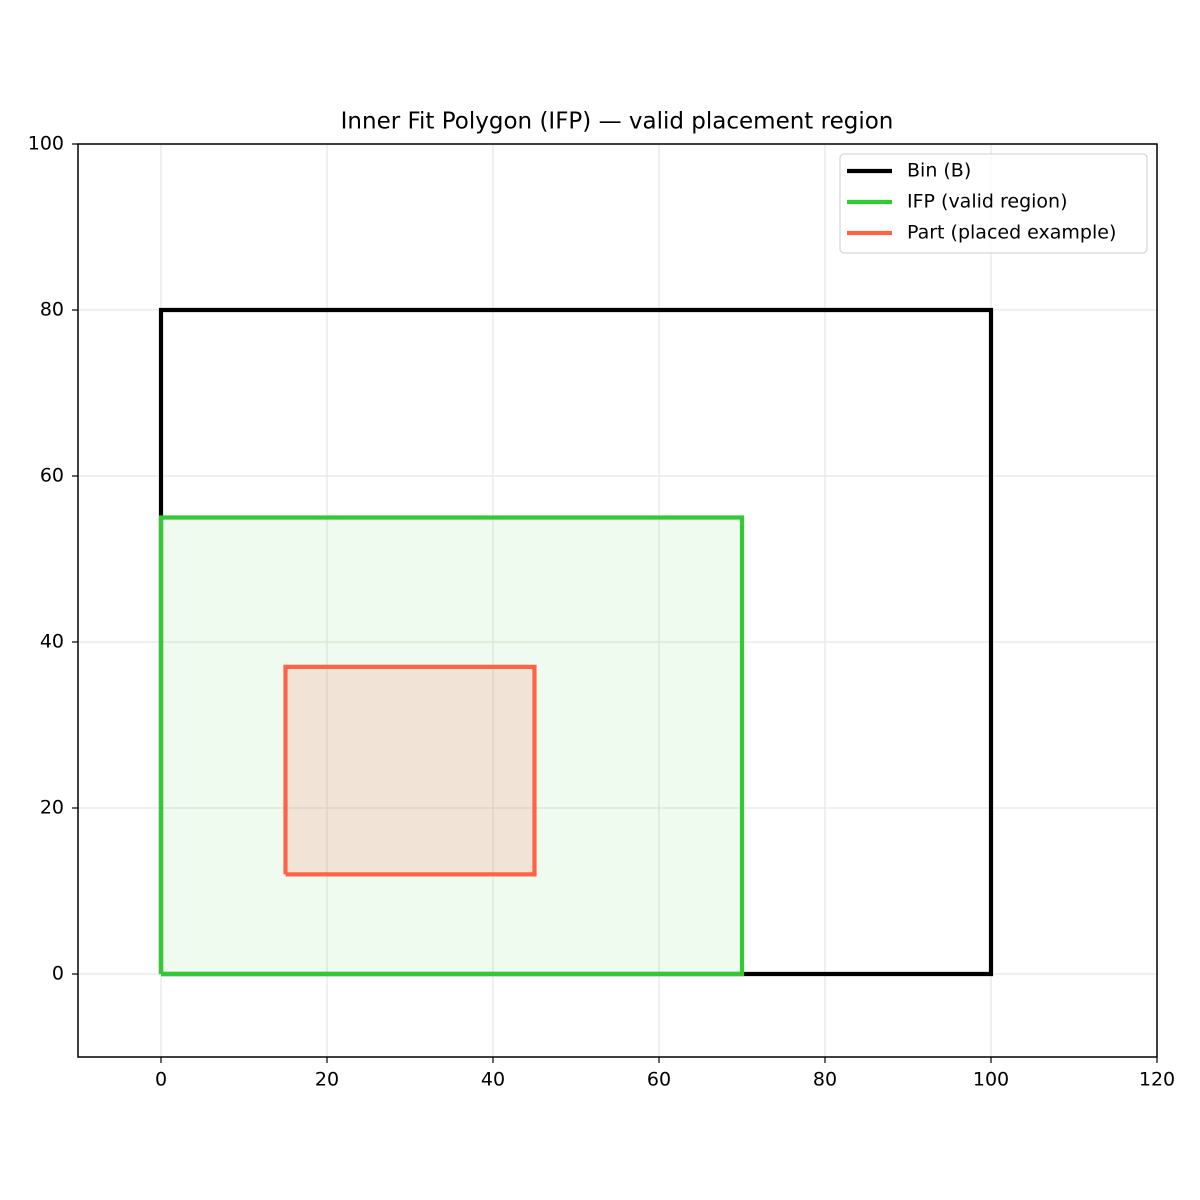 The width and height of the screenshot is (1200, 1200). Describe the element at coordinates (825, 1080) in the screenshot. I see `x-tick-label: 80` at that location.